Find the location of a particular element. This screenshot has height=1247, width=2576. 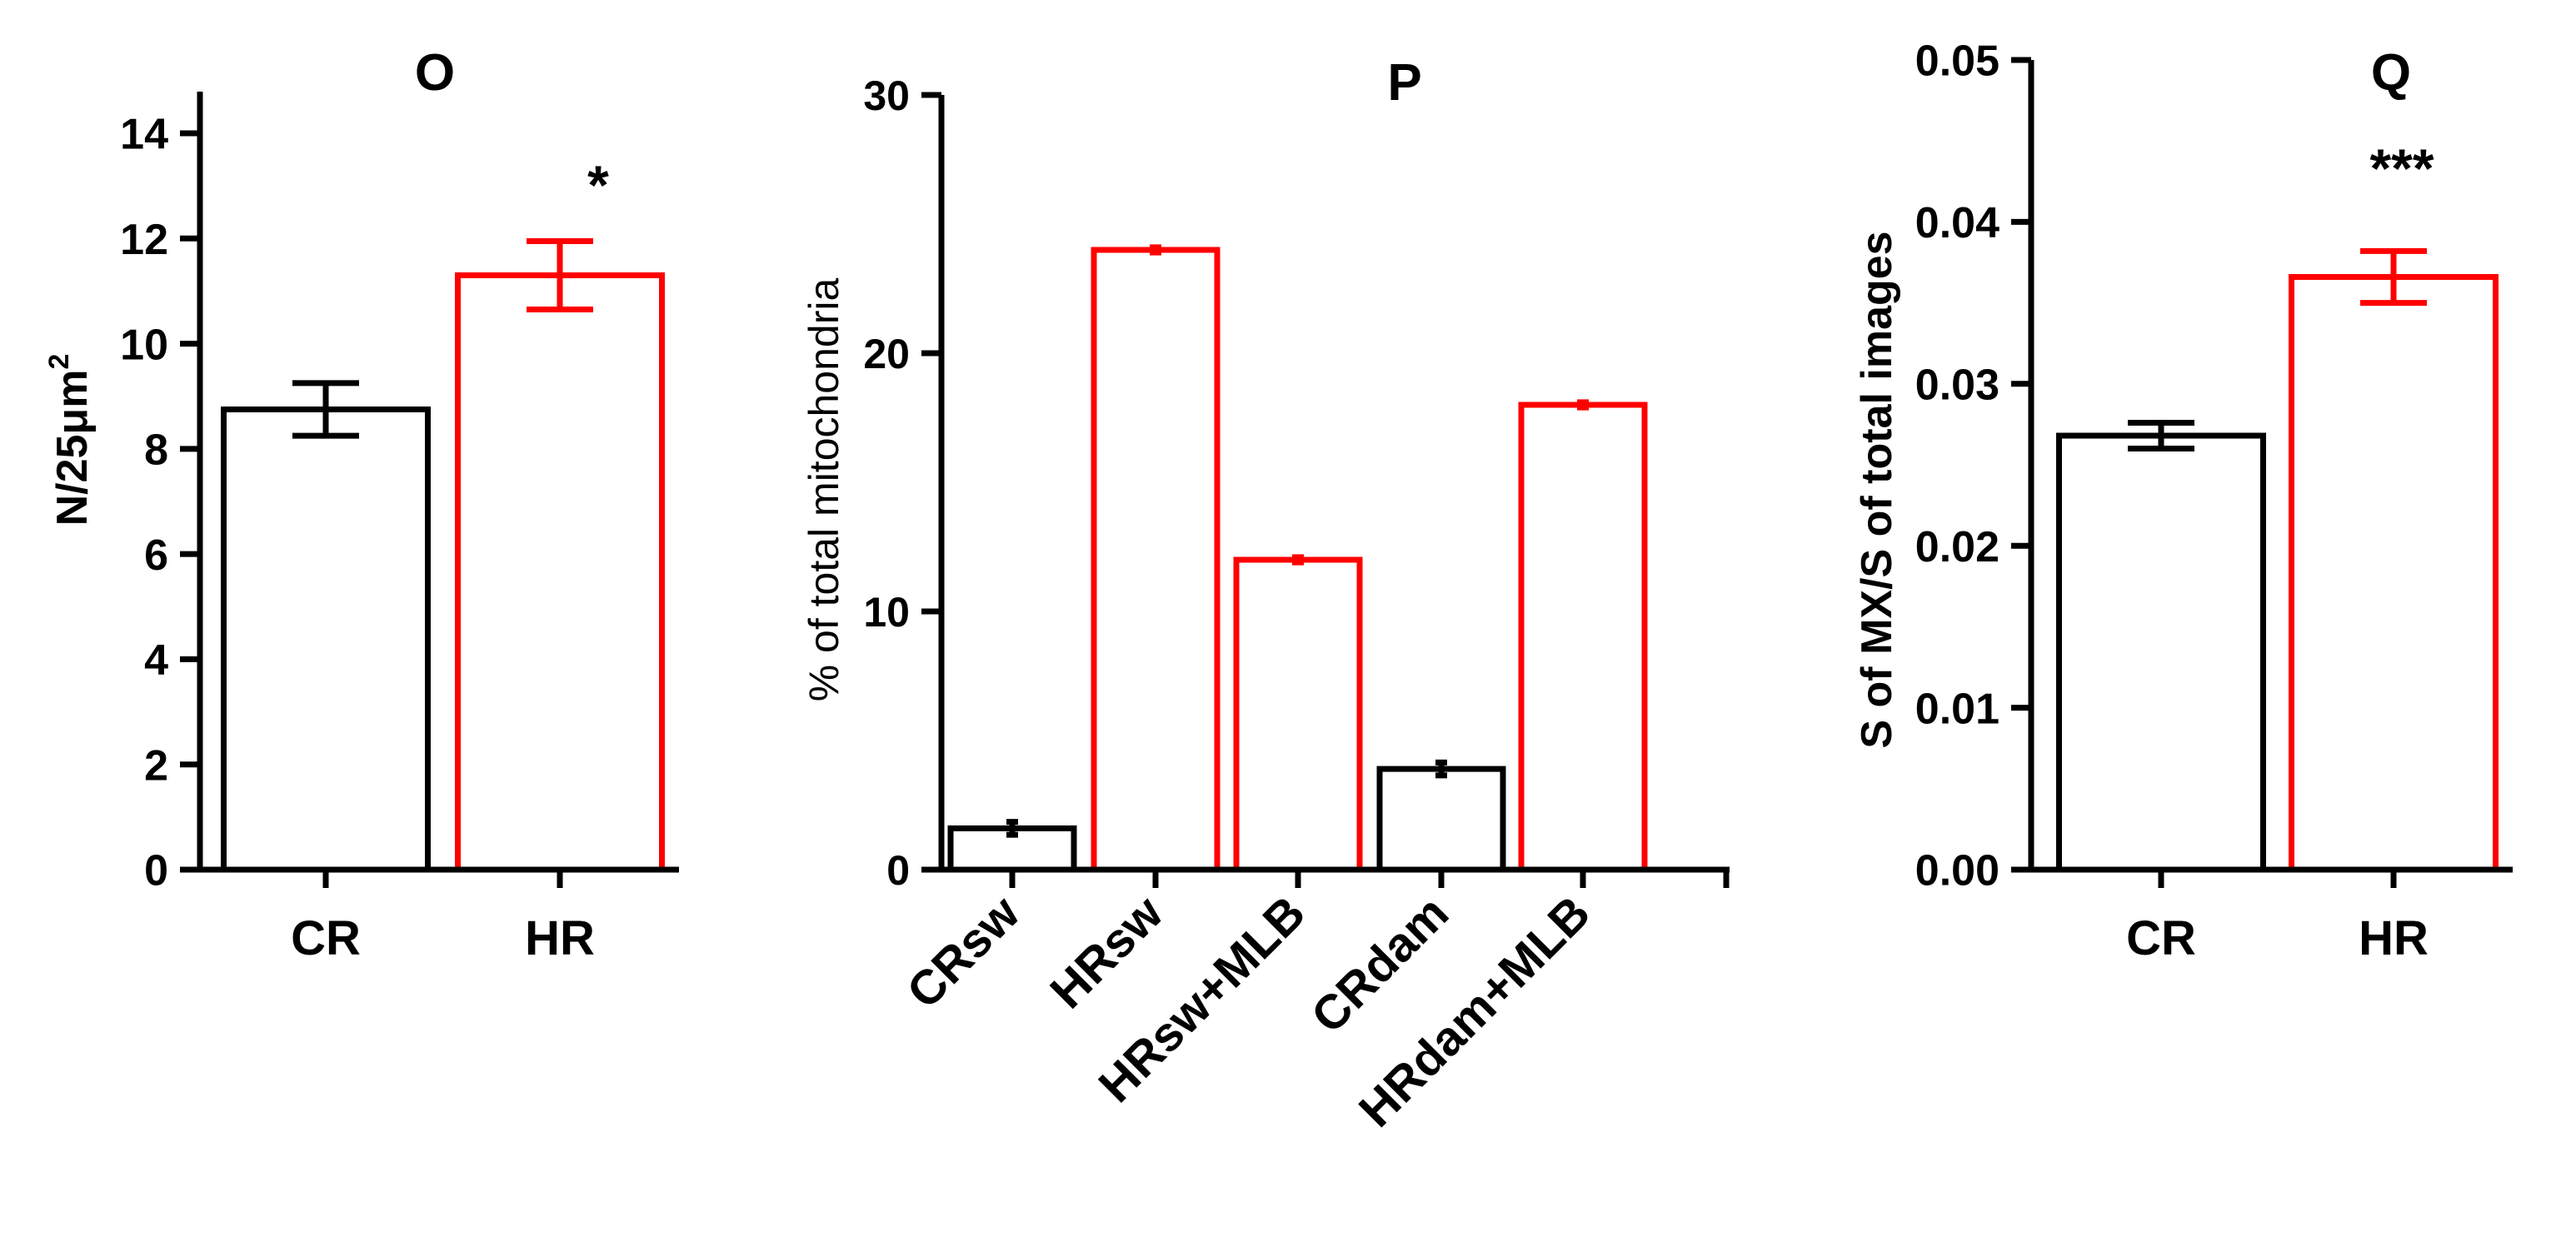

panel-o-ylabel: N/25μm2 is located at coordinates (70, 440).